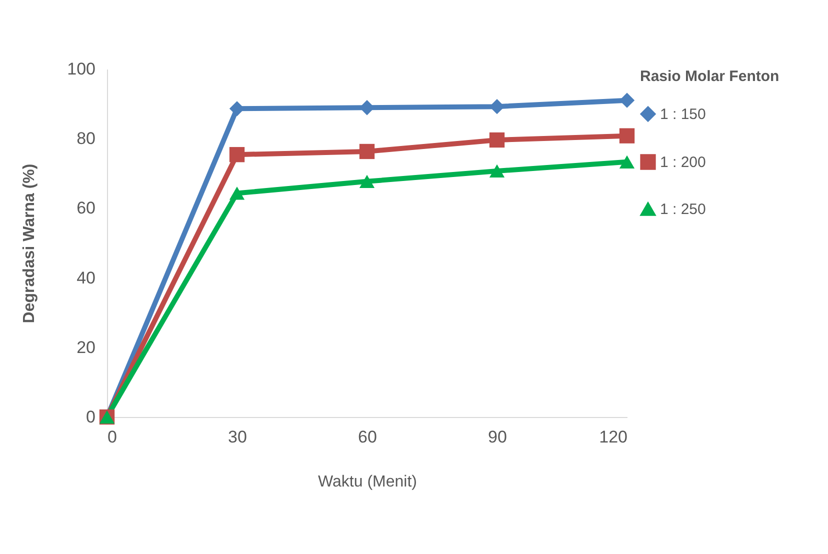 This screenshot has height=554, width=828. What do you see at coordinates (613, 437) in the screenshot?
I see `x-tick-label: 120` at bounding box center [613, 437].